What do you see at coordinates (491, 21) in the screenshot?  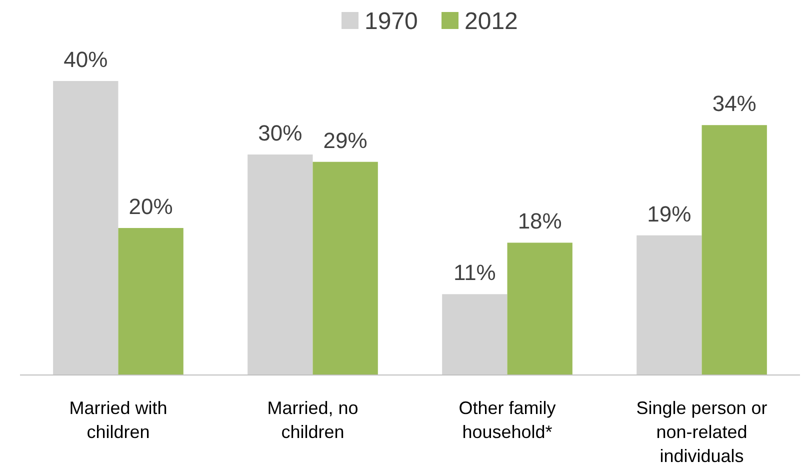 I see `legend-label: 2012` at bounding box center [491, 21].